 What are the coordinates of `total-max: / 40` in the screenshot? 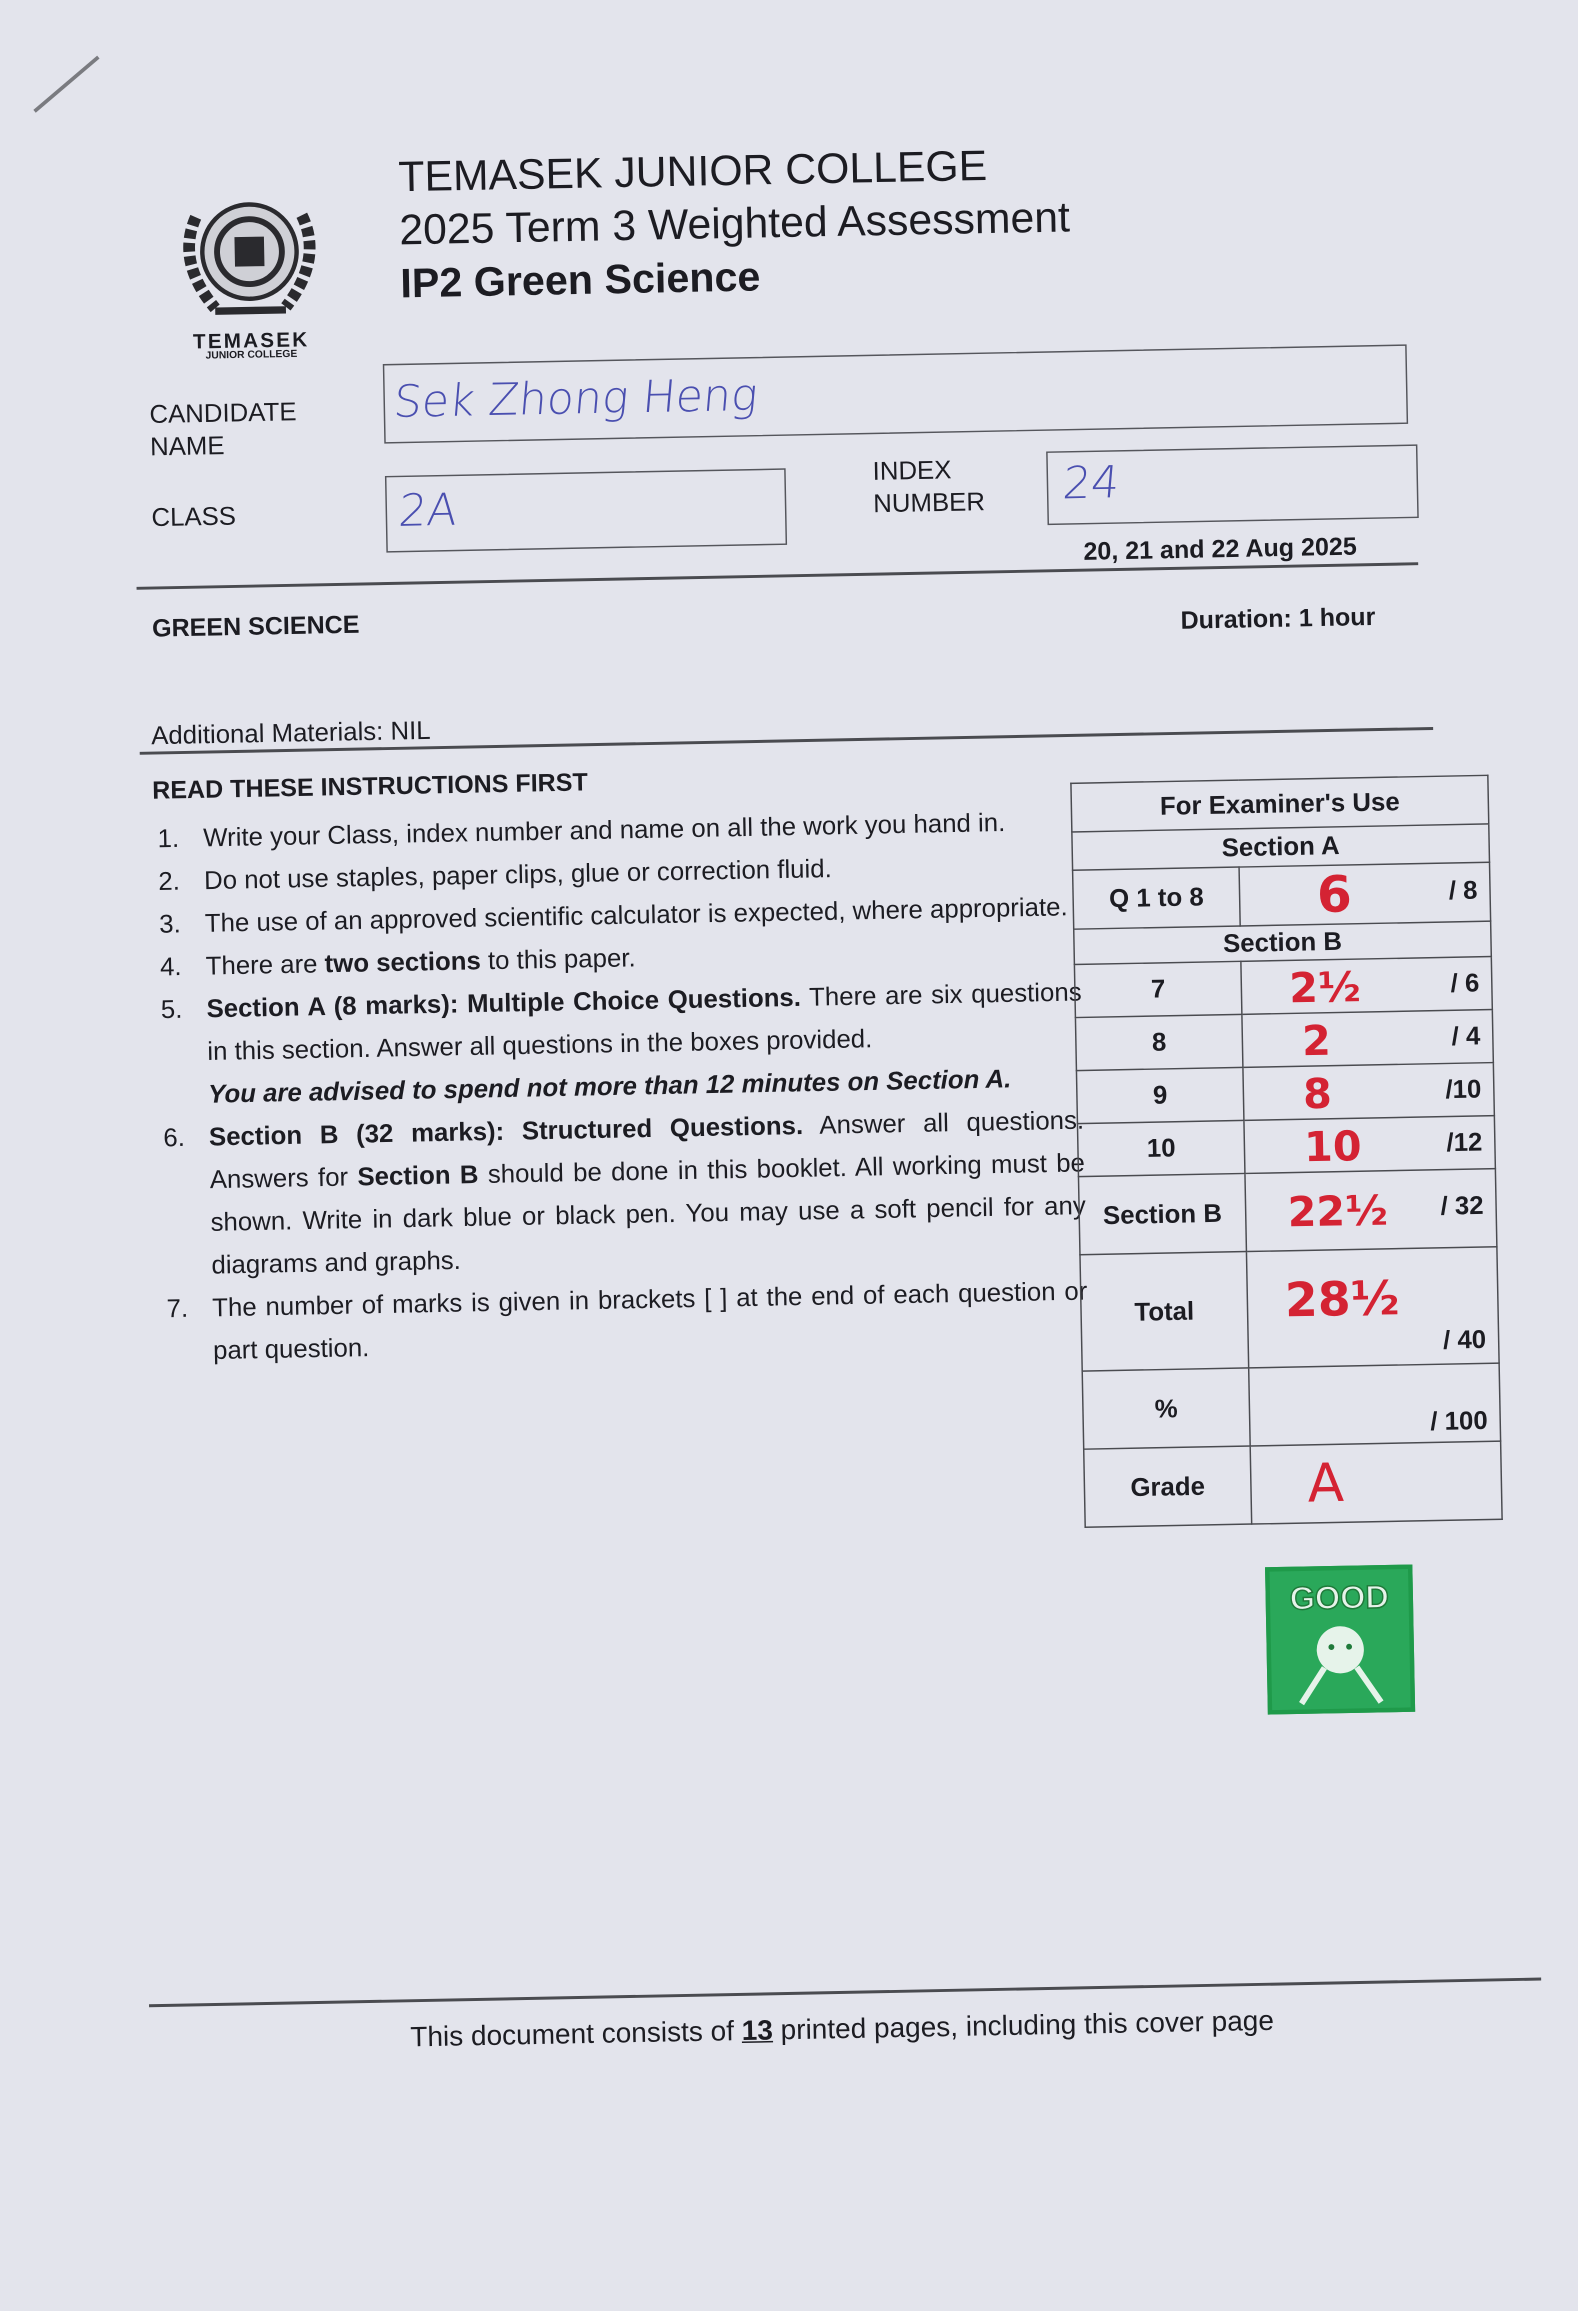 It's located at (1464, 1339).